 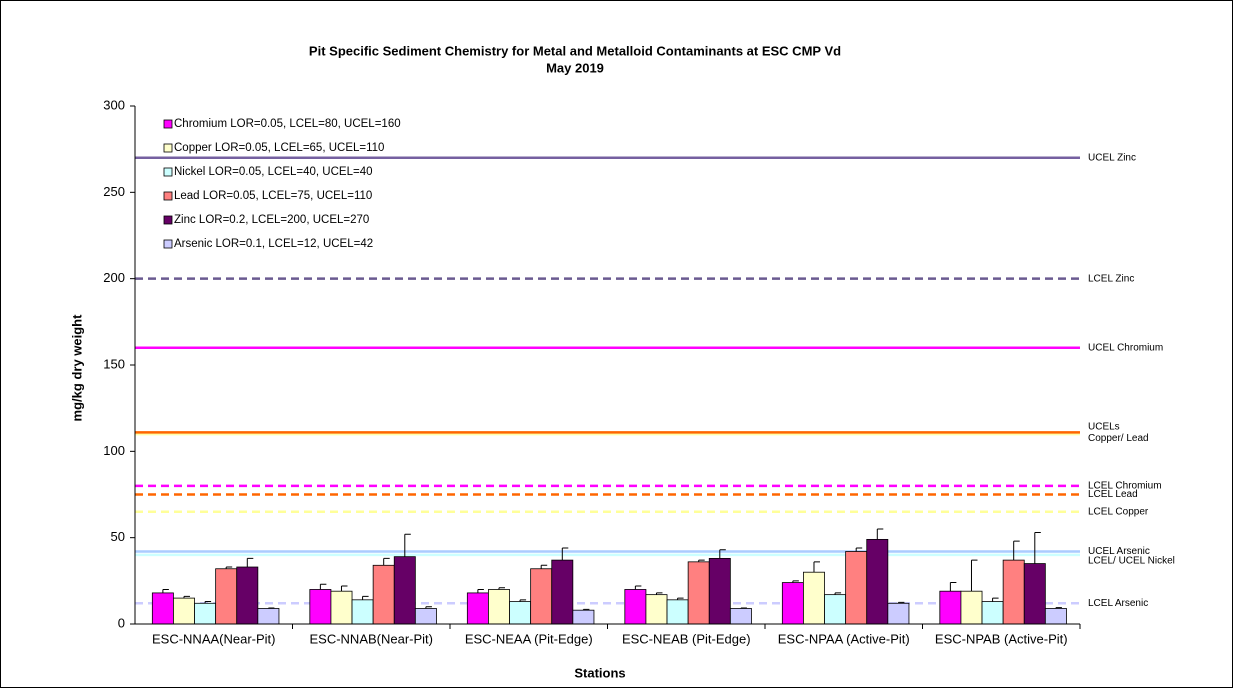 What do you see at coordinates (214, 638) in the screenshot?
I see `x-tick-label: ESC-NNAA(Near-Pit)` at bounding box center [214, 638].